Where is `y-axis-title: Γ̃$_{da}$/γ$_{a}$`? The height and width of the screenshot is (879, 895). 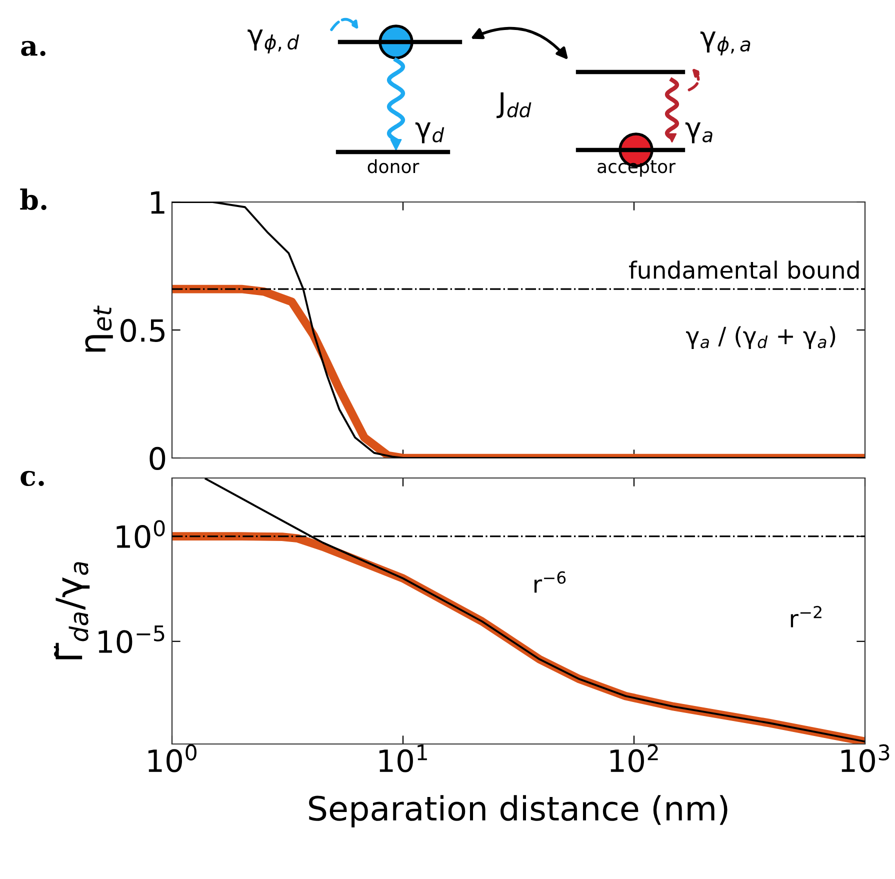 y-axis-title: Γ̃$_{da}$/γ$_{a}$ is located at coordinates (72, 611).